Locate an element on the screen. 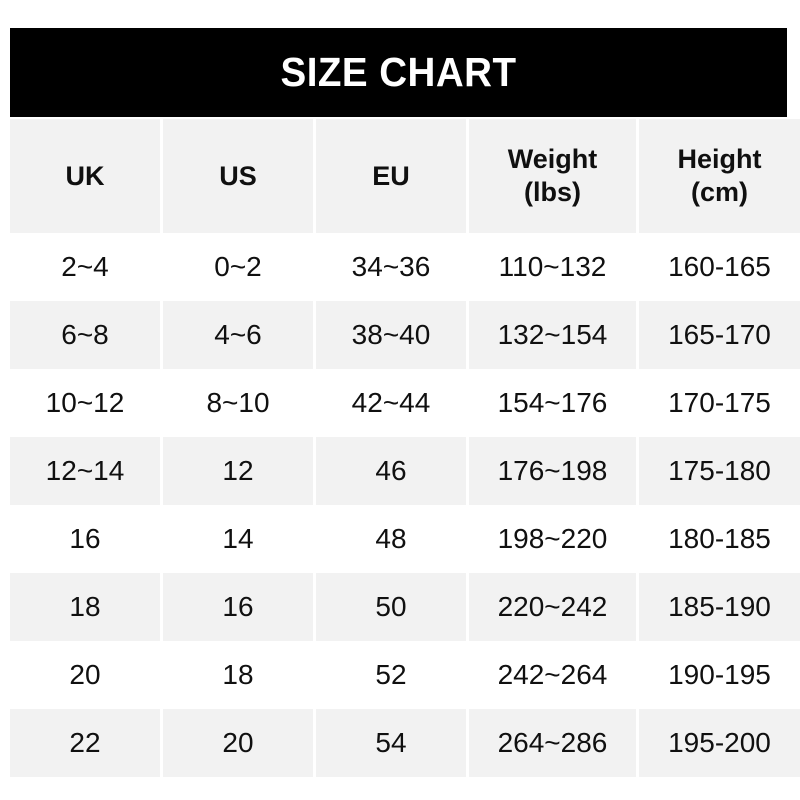  column-header-eu: EU is located at coordinates (391, 176).